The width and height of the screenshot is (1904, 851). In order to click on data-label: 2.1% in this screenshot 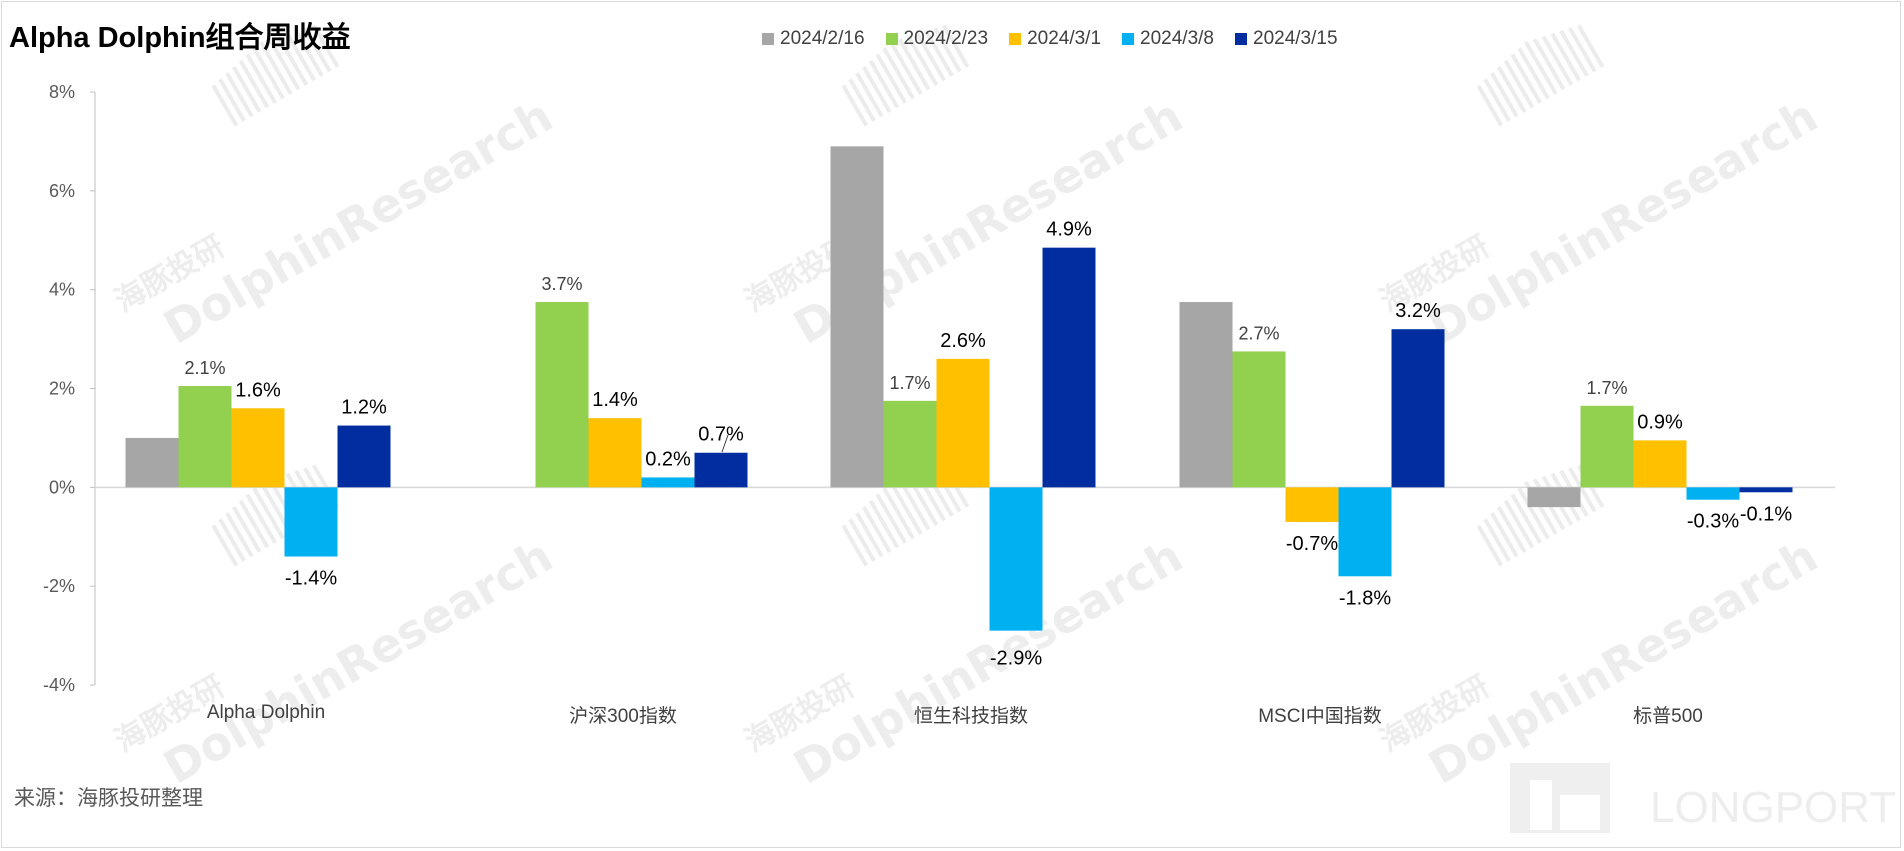, I will do `click(204, 368)`.